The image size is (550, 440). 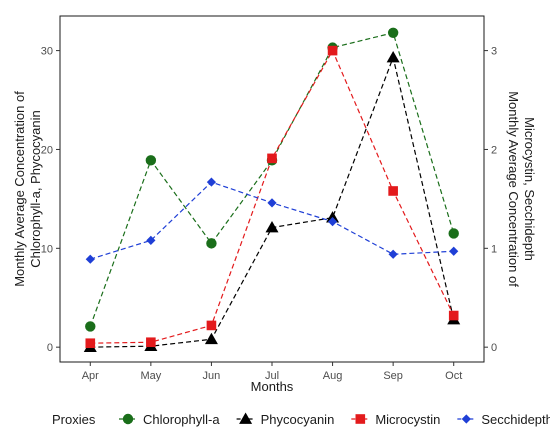 What do you see at coordinates (494, 150) in the screenshot?
I see `right-y-tick-label: 2` at bounding box center [494, 150].